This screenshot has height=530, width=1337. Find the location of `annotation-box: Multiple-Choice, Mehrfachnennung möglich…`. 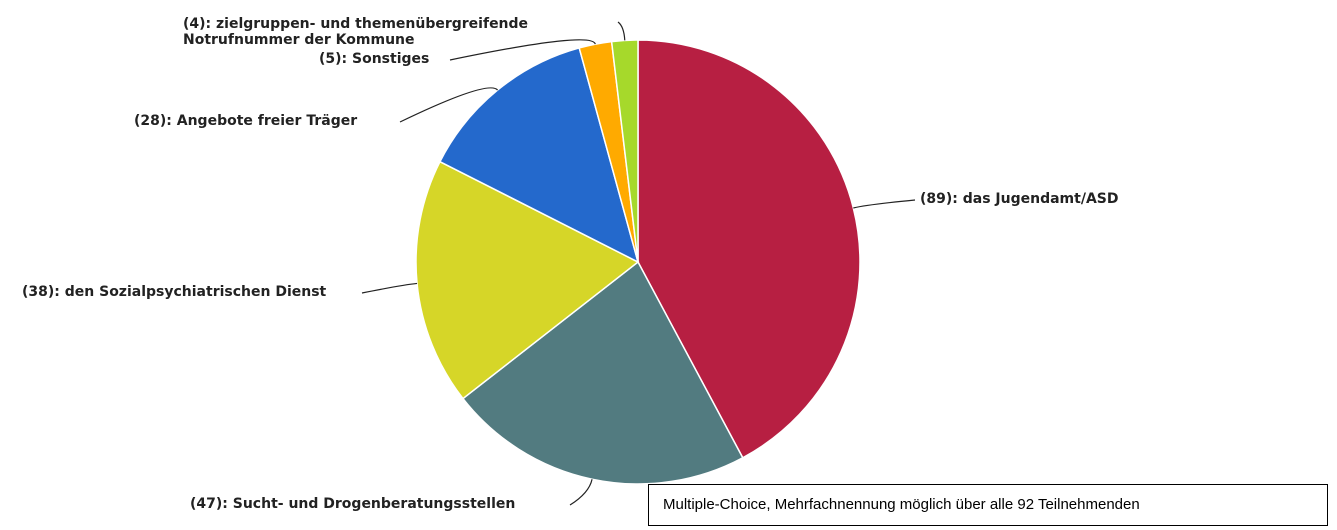

annotation-box: Multiple-Choice, Mehrfachnennung möglich… is located at coordinates (988, 505).